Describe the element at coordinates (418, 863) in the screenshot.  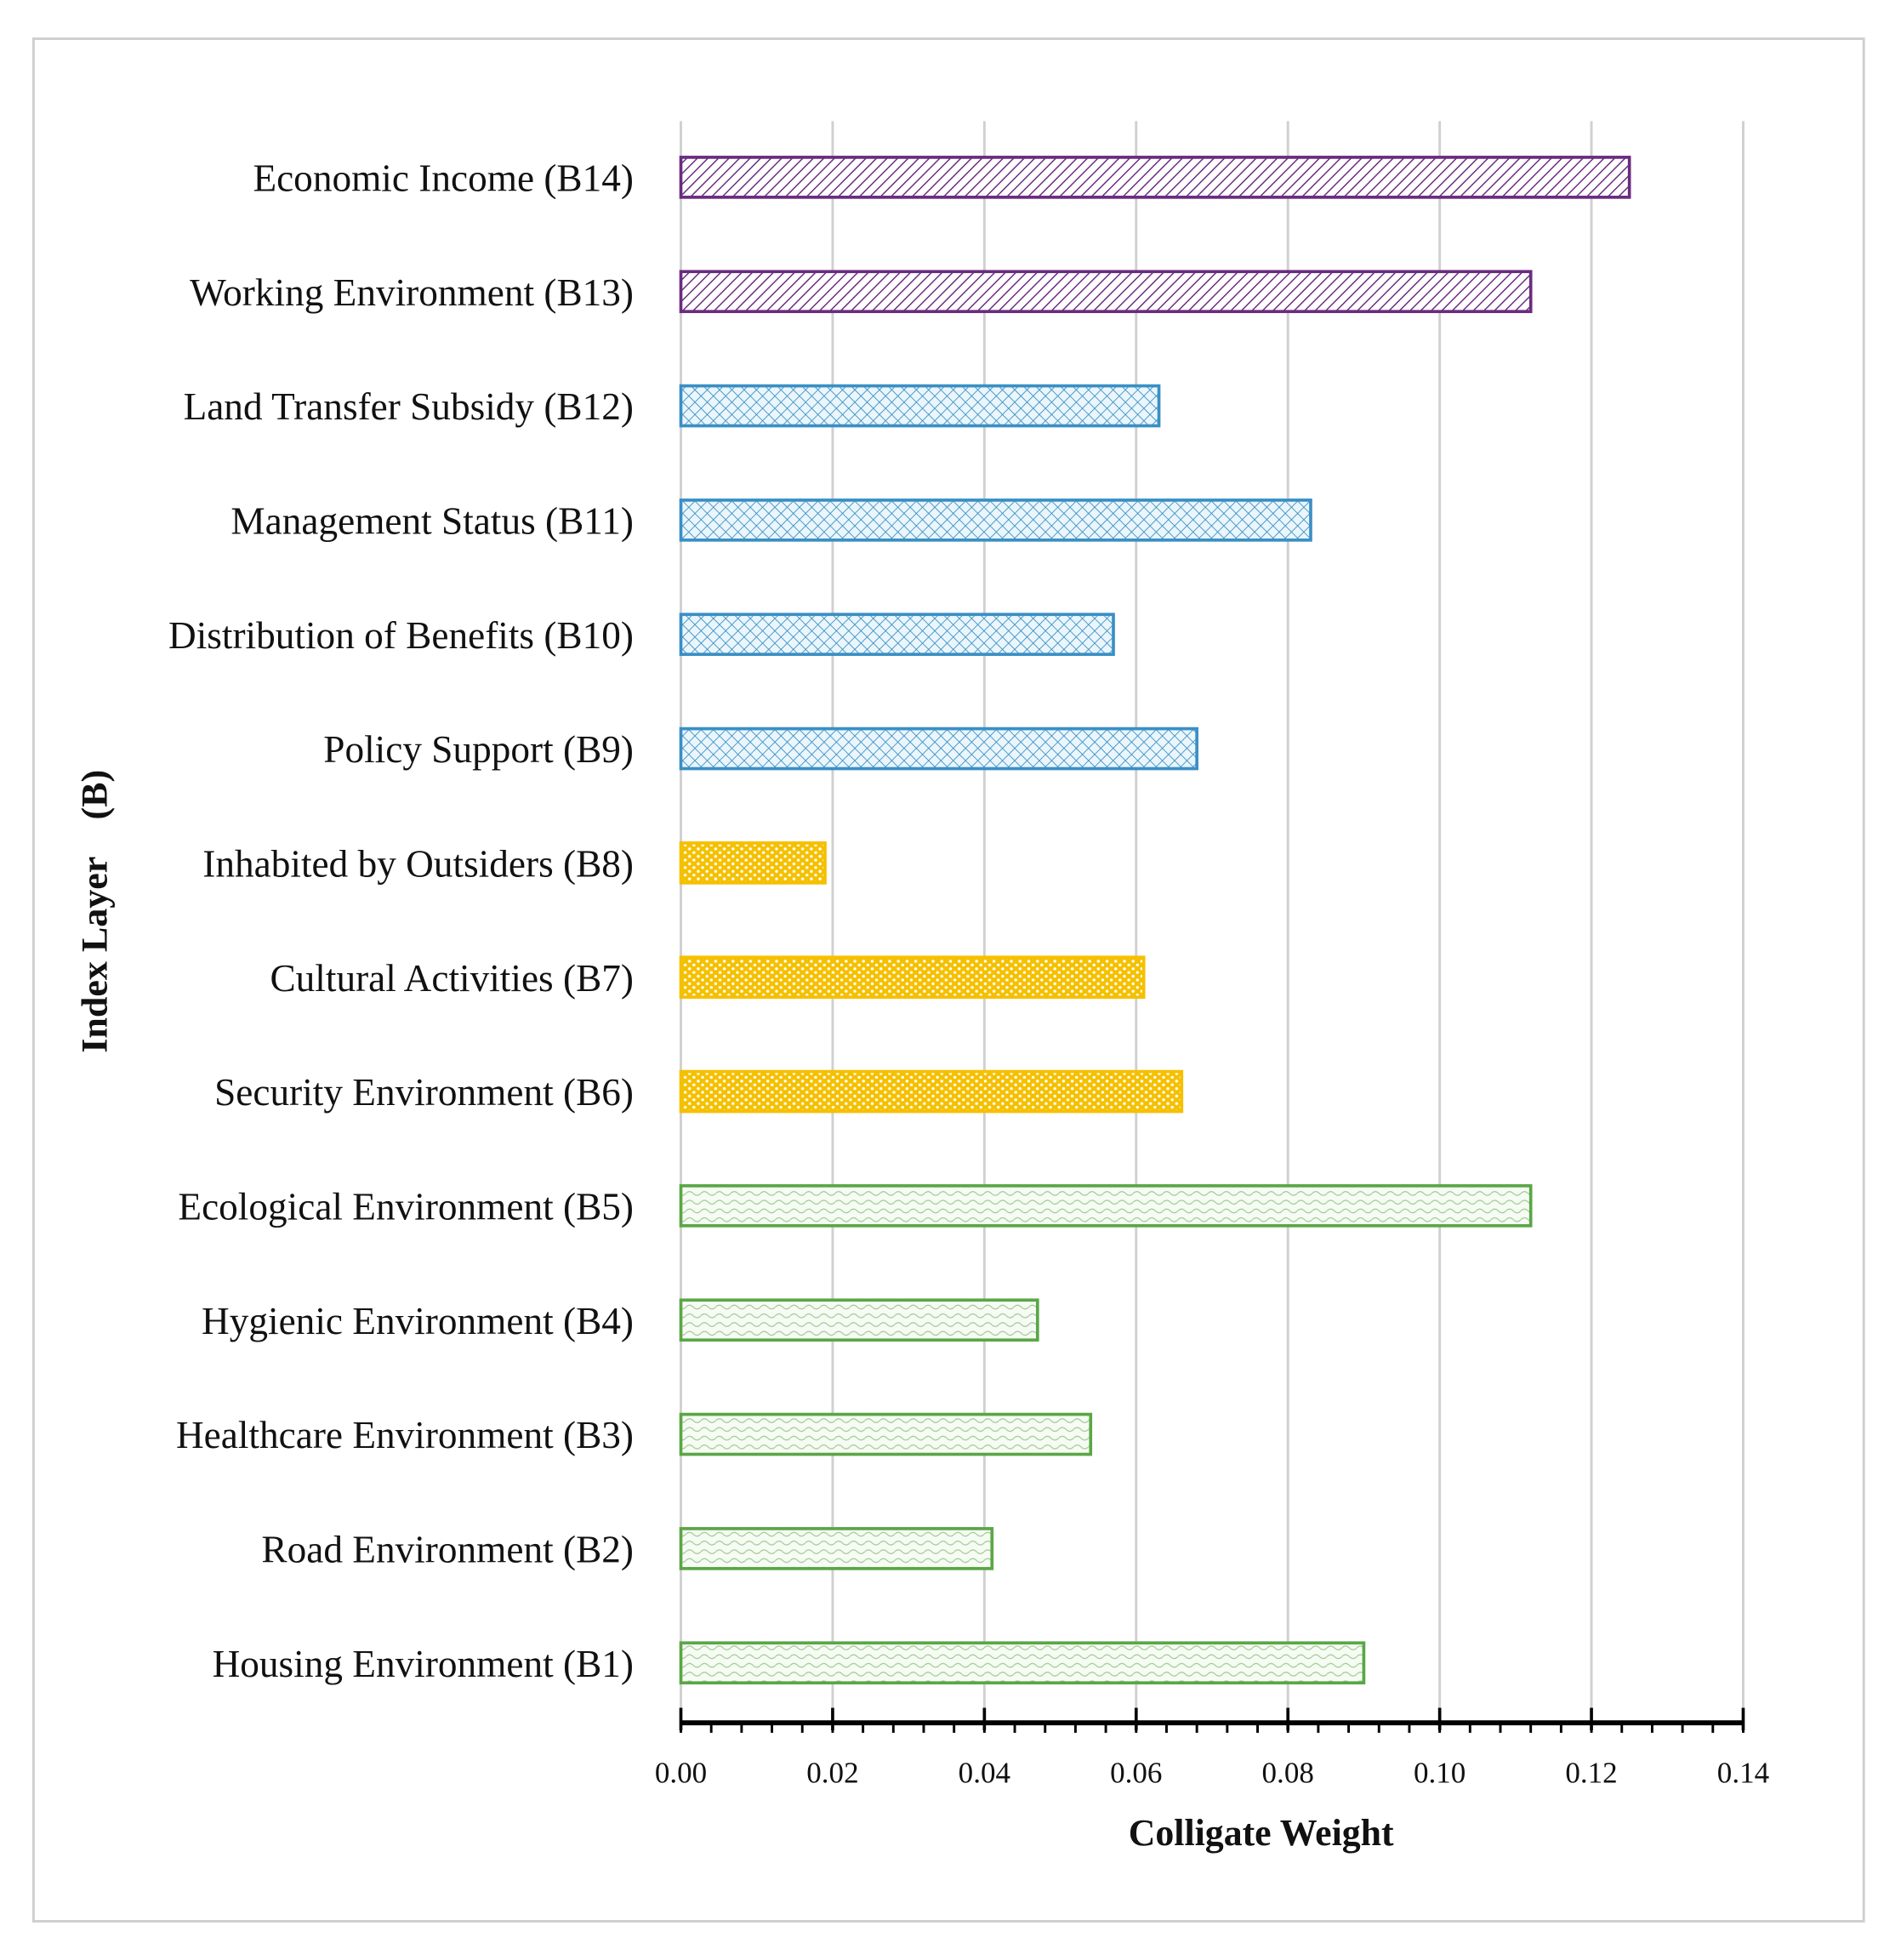
I see `category-label: Inhabited by Outsiders (B8)` at that location.